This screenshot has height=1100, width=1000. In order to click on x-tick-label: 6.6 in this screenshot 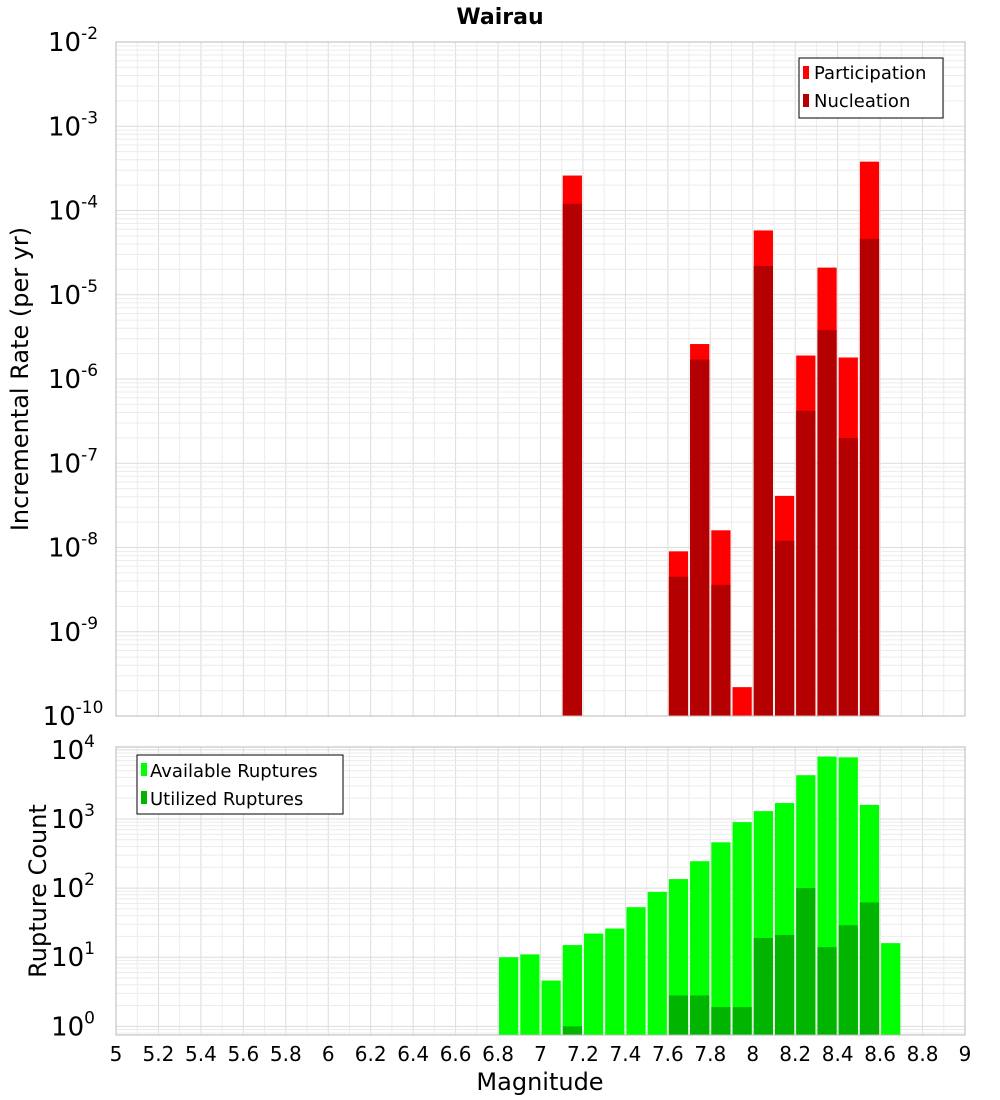, I will do `click(456, 1054)`.